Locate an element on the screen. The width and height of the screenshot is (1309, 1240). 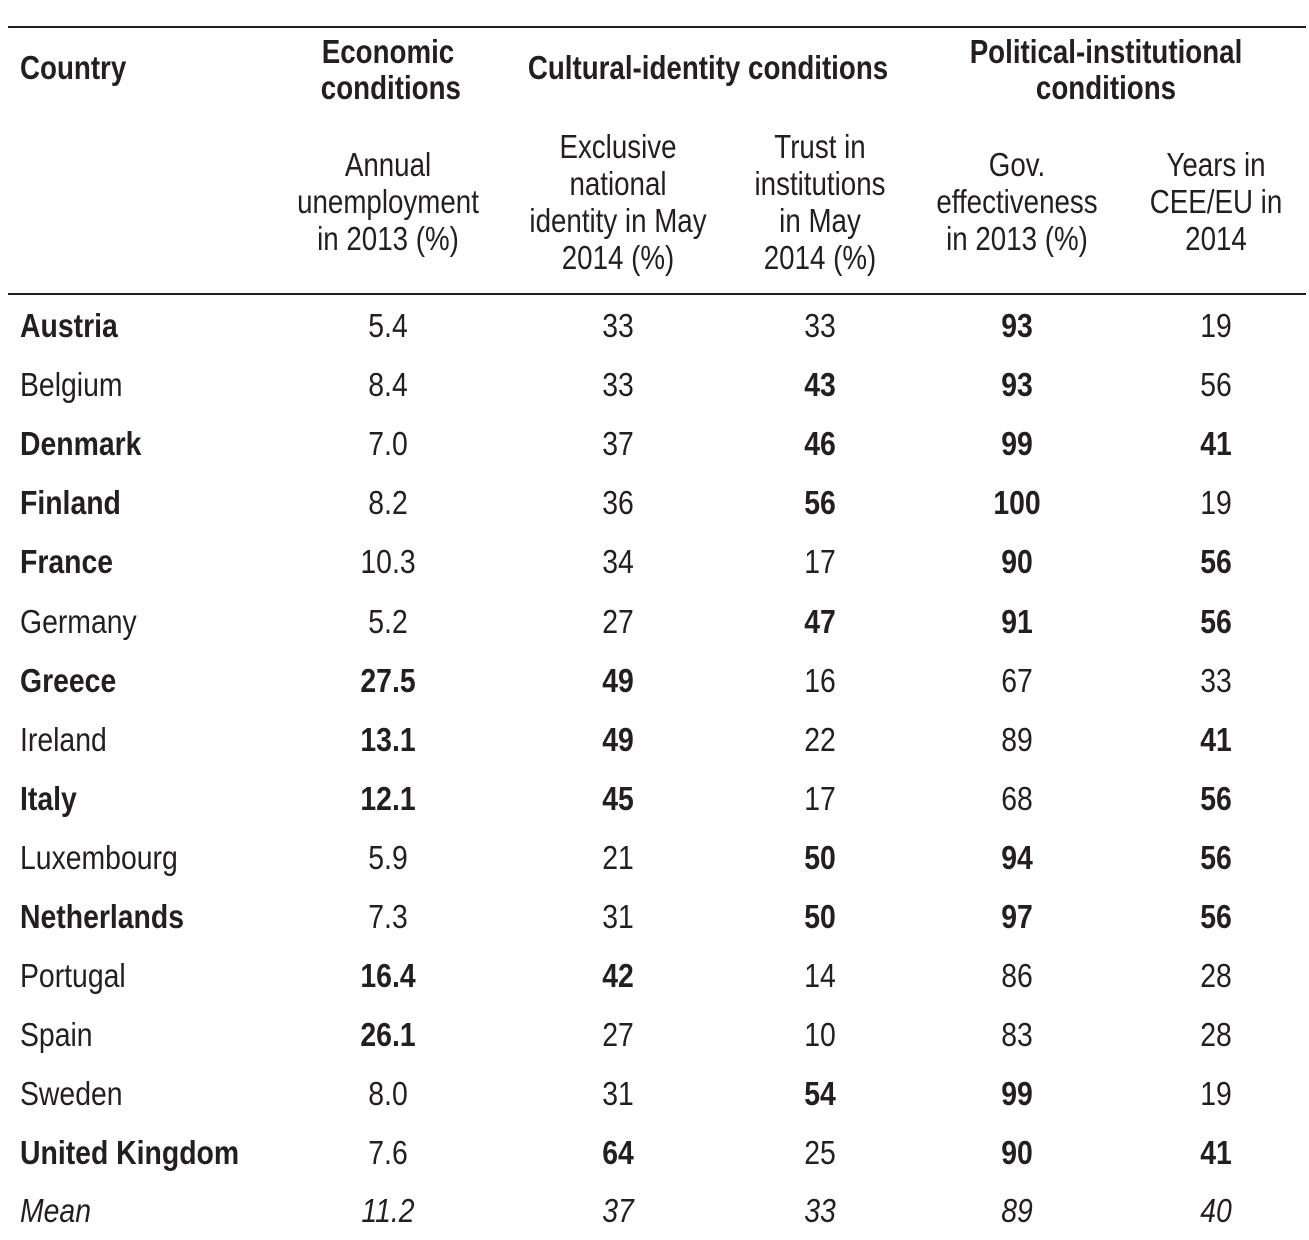
group-header-political: Political-institutional conditions is located at coordinates (1106, 69).